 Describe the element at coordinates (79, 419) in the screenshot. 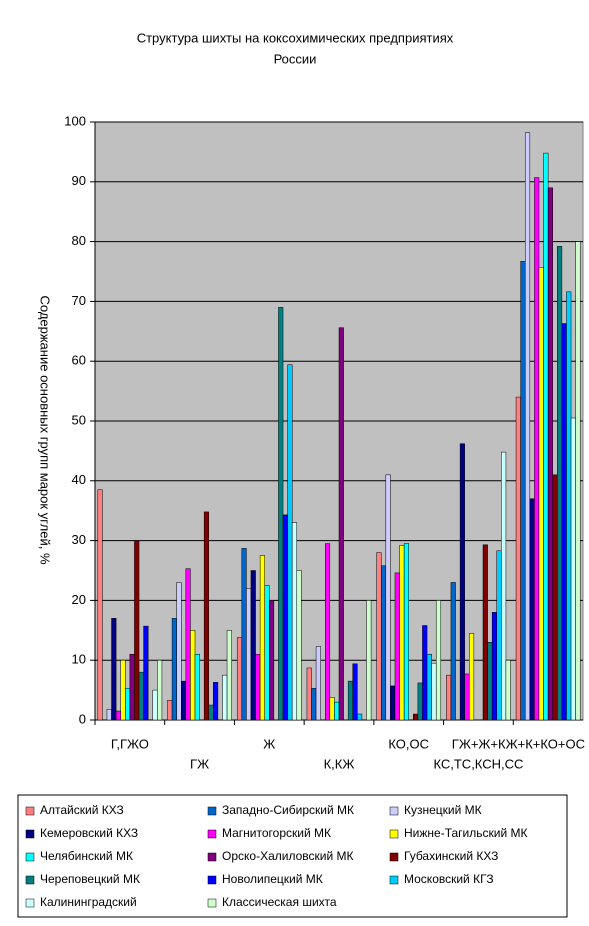

I see `y-tick-label: 50` at that location.